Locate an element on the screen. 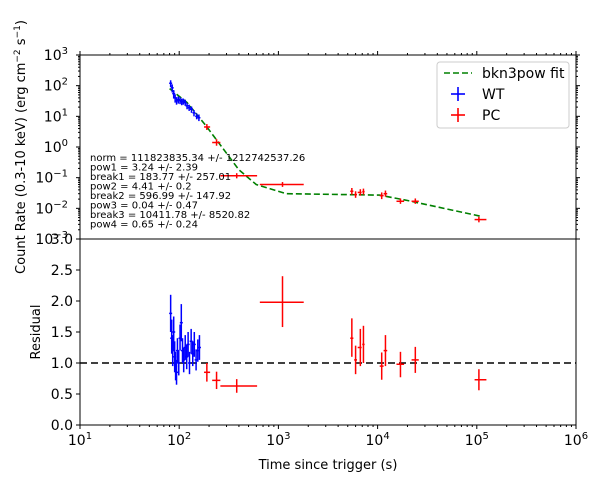  fit-parameter-annotation: norm = 111823835.34 +/- 1212742537.26 is located at coordinates (197, 158).